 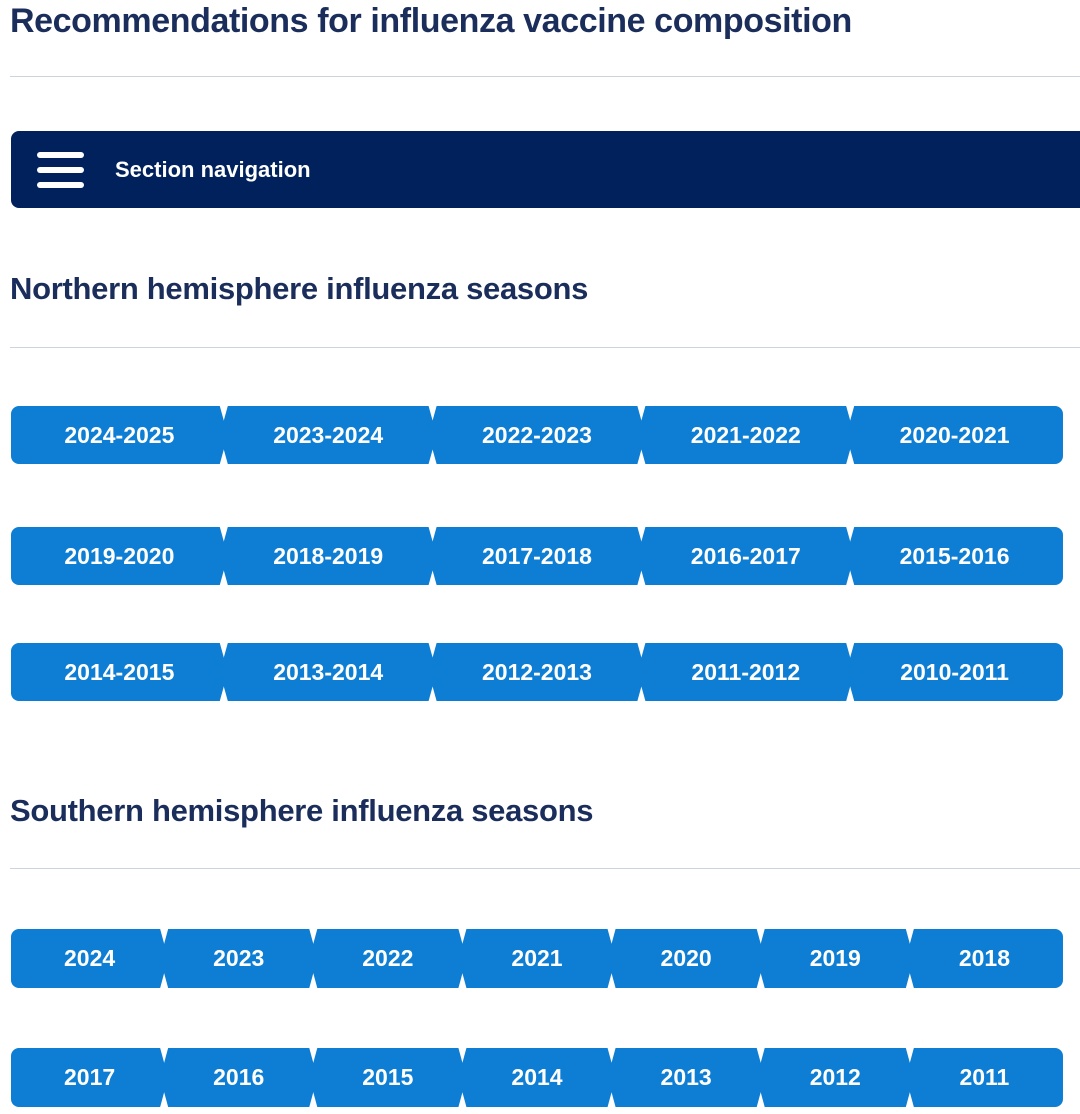 What do you see at coordinates (89, 1077) in the screenshot?
I see `season-button: 2017` at bounding box center [89, 1077].